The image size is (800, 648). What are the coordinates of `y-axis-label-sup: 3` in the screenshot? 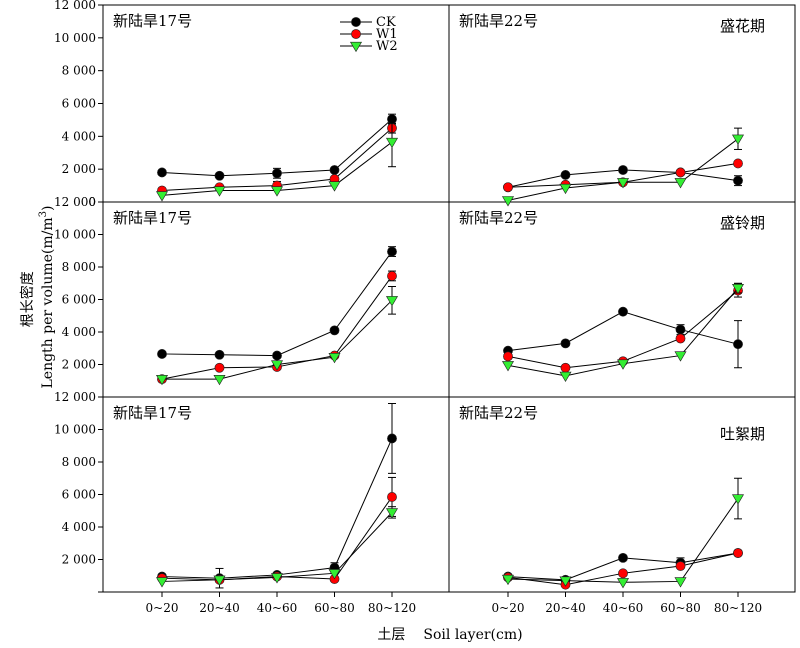 It's located at (43, 214).